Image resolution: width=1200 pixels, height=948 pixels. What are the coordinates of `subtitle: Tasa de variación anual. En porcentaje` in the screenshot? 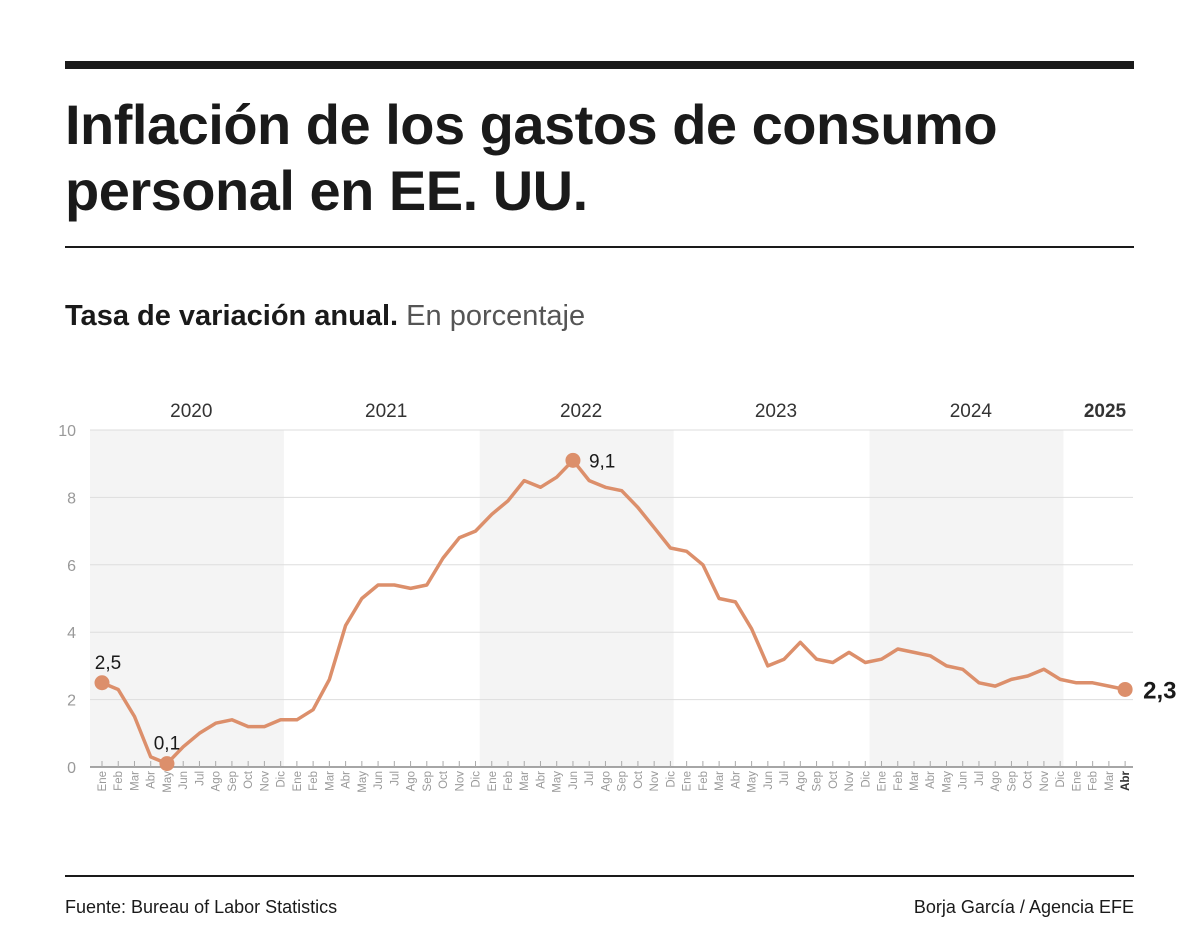 It's located at (325, 316).